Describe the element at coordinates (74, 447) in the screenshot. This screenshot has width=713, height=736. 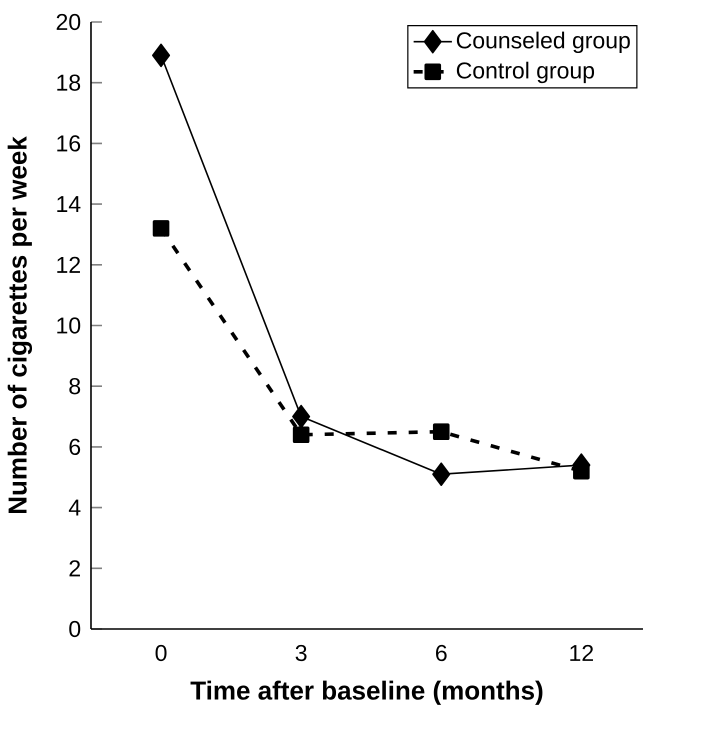
I see `y-tick-label: 6` at that location.